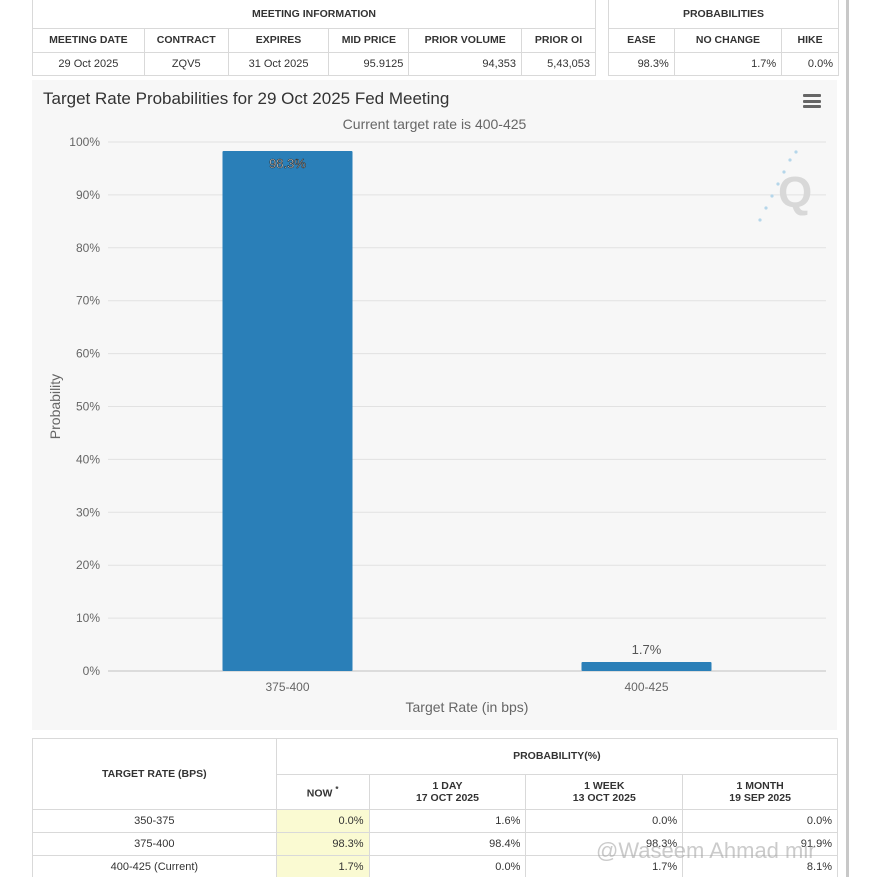 The height and width of the screenshot is (877, 877). I want to click on now-cell: 0.0%, so click(322, 821).